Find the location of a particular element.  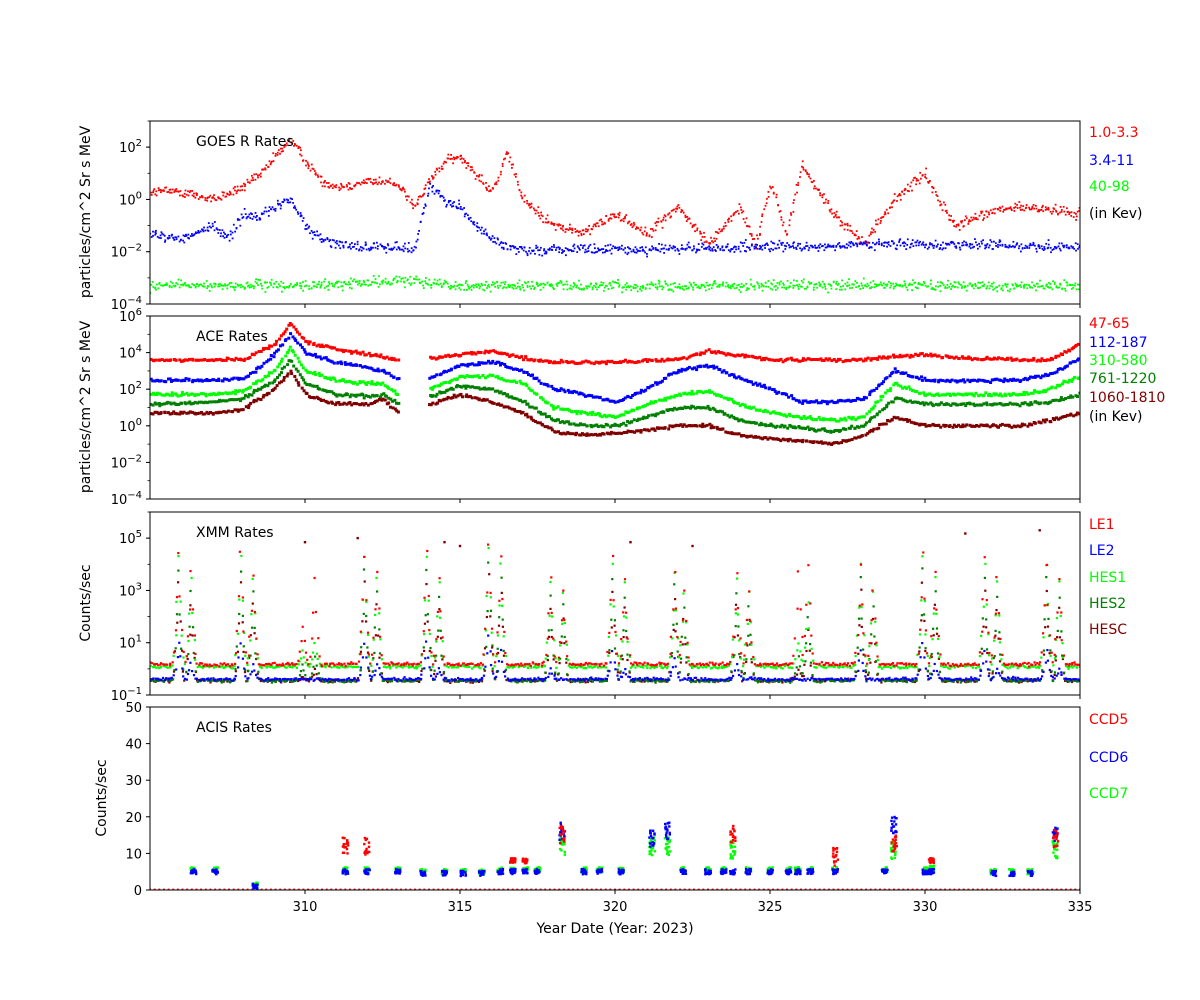

y-tick-label: 102 is located at coordinates (130, 147).